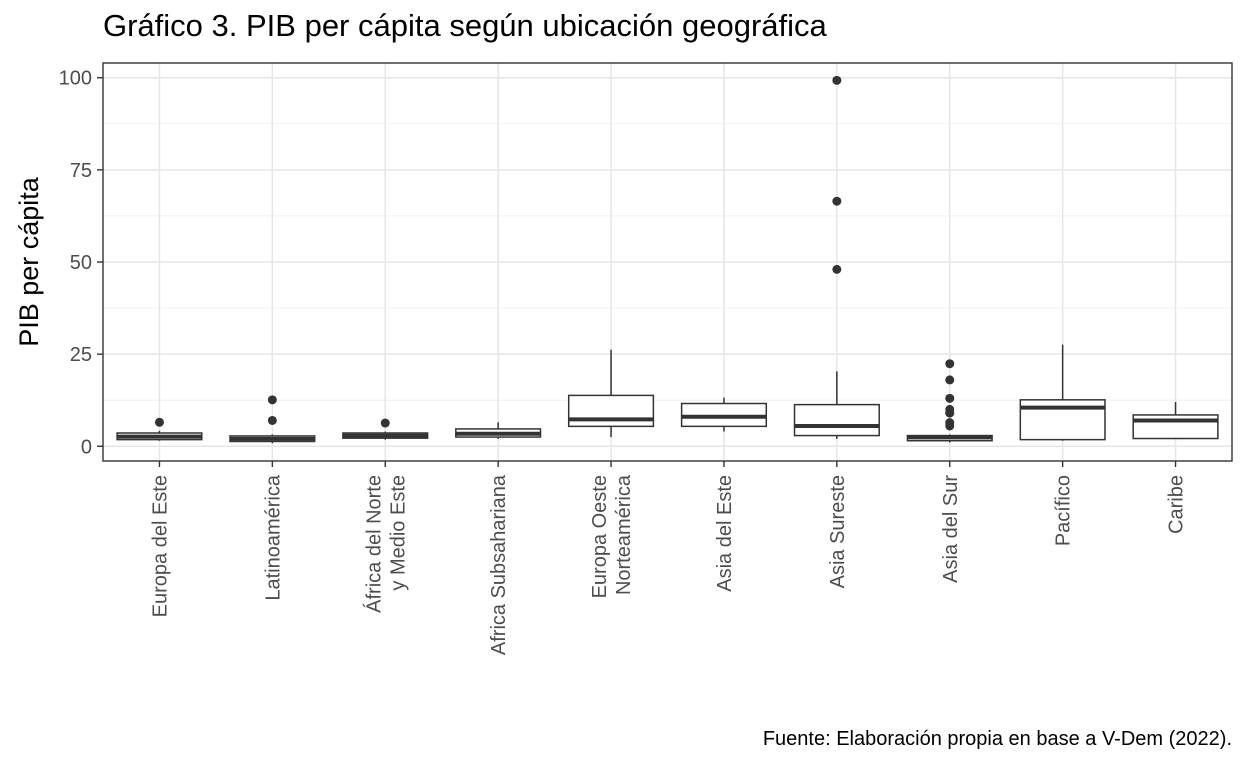 This screenshot has width=1248, height=768. I want to click on x-tick-label-line: Europa del Este, so click(160, 546).